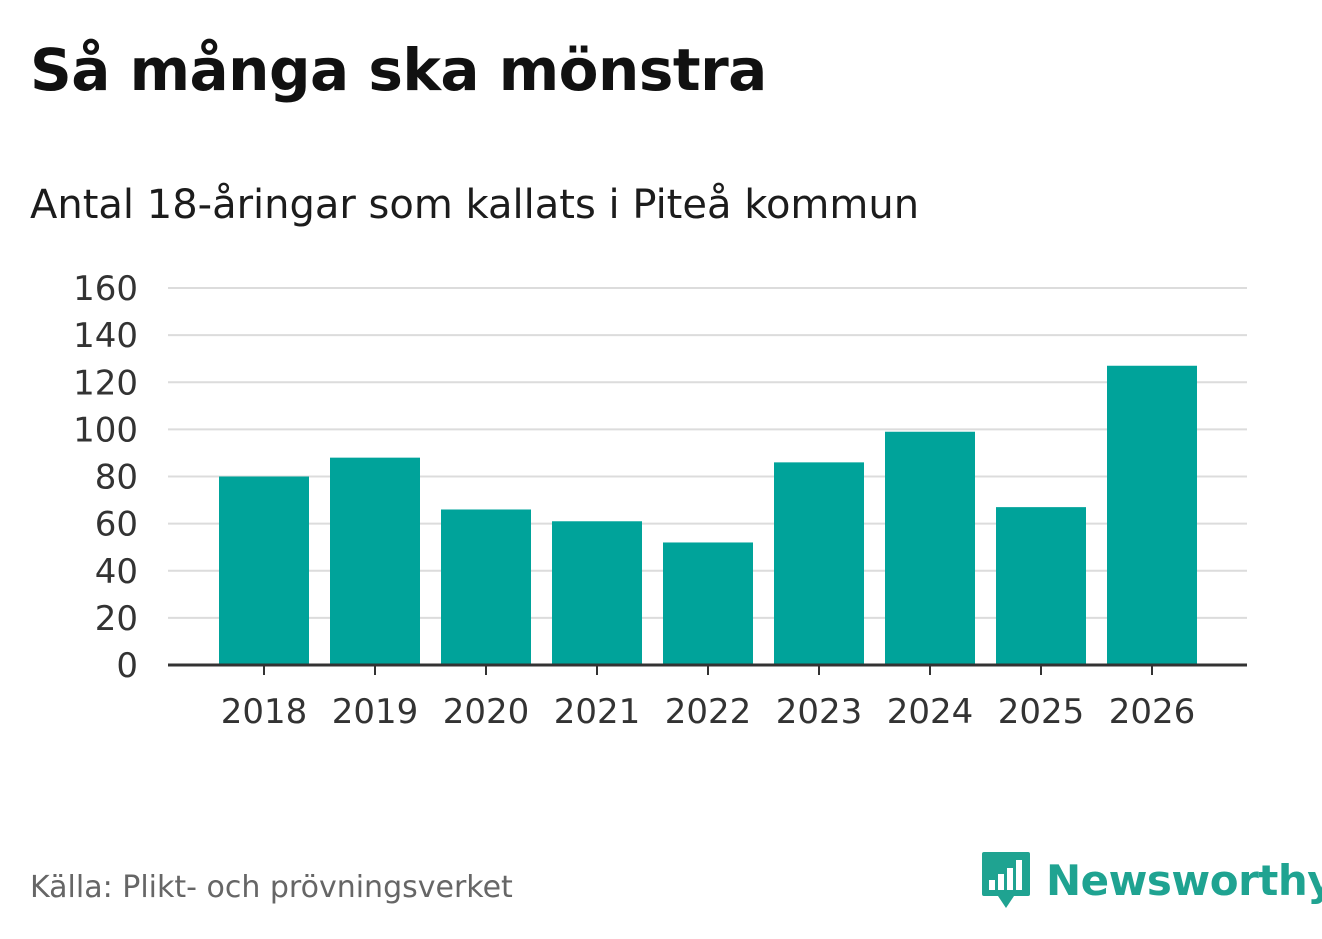 The image size is (1322, 939). I want to click on brand: Newsworthy, so click(1151, 880).